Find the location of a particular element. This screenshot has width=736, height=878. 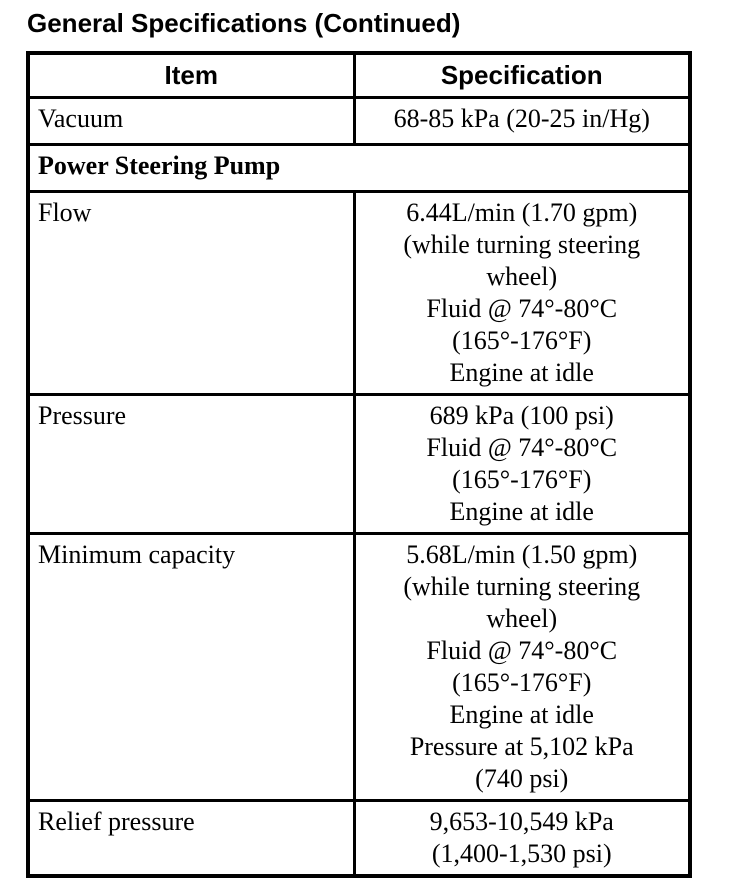

item-cell: Pressure is located at coordinates (191, 464).